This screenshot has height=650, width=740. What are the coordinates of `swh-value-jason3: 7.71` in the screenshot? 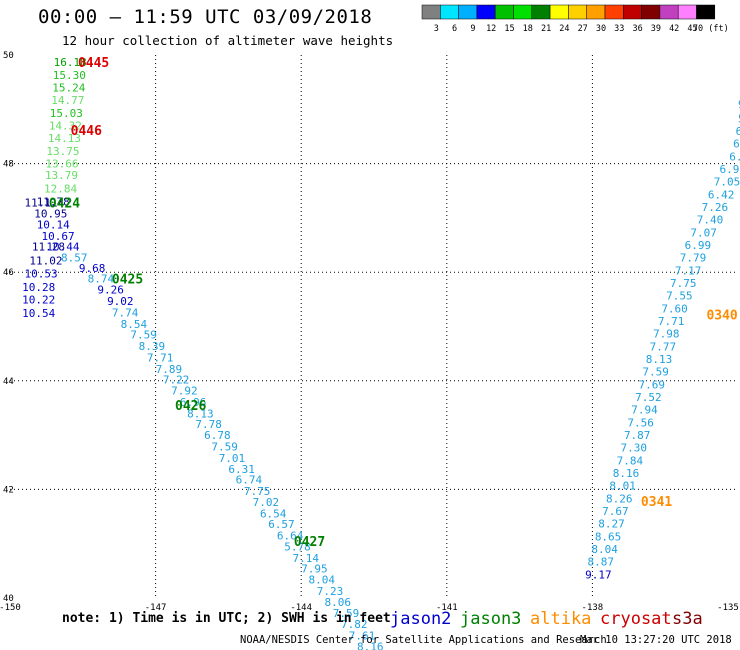 It's located at (160, 357).